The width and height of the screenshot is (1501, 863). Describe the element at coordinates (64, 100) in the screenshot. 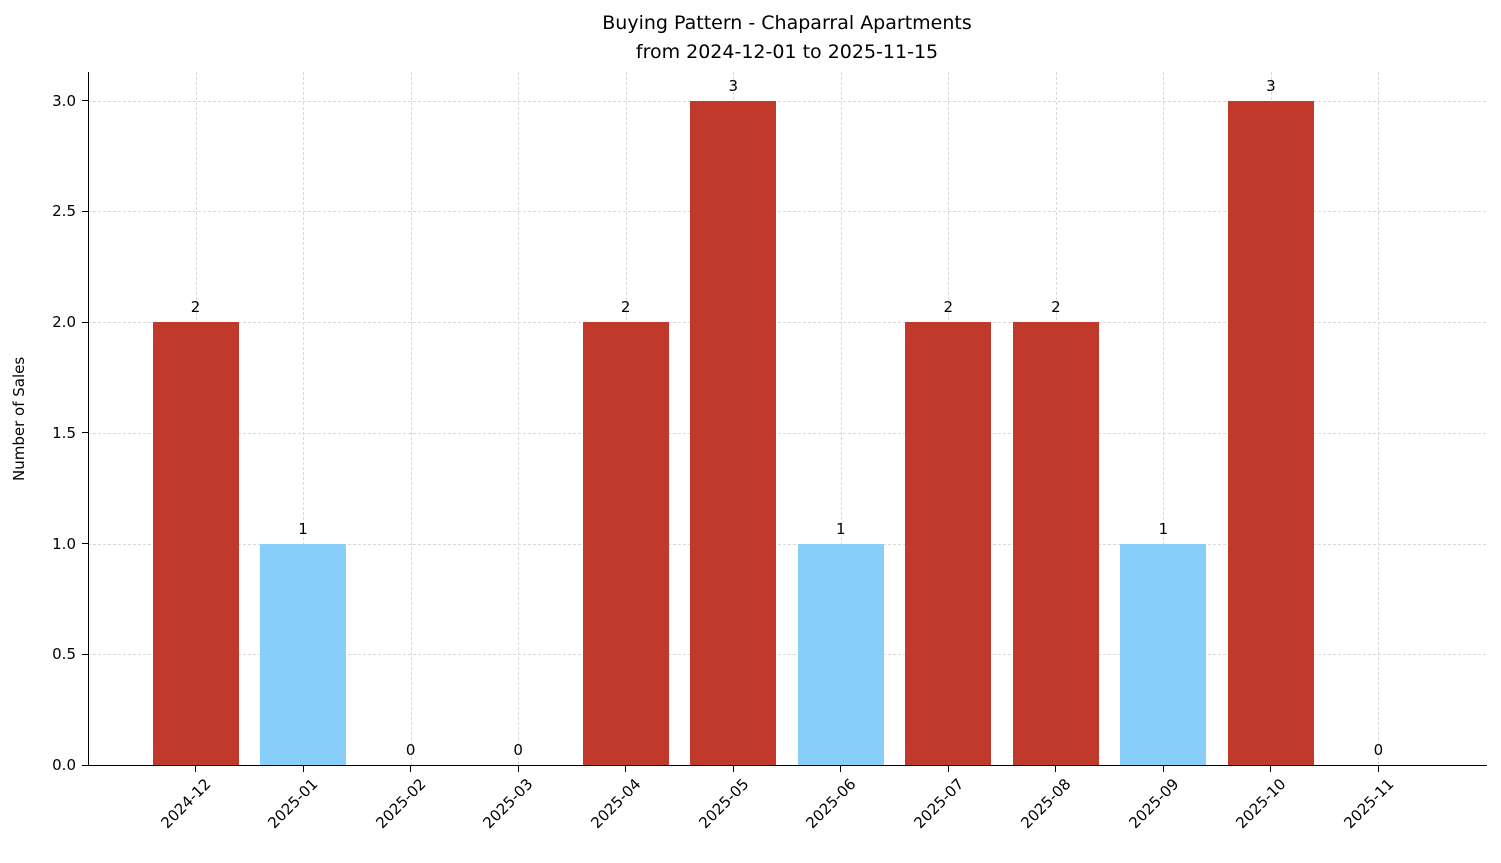

I see `y-tick-label: 3.0` at that location.